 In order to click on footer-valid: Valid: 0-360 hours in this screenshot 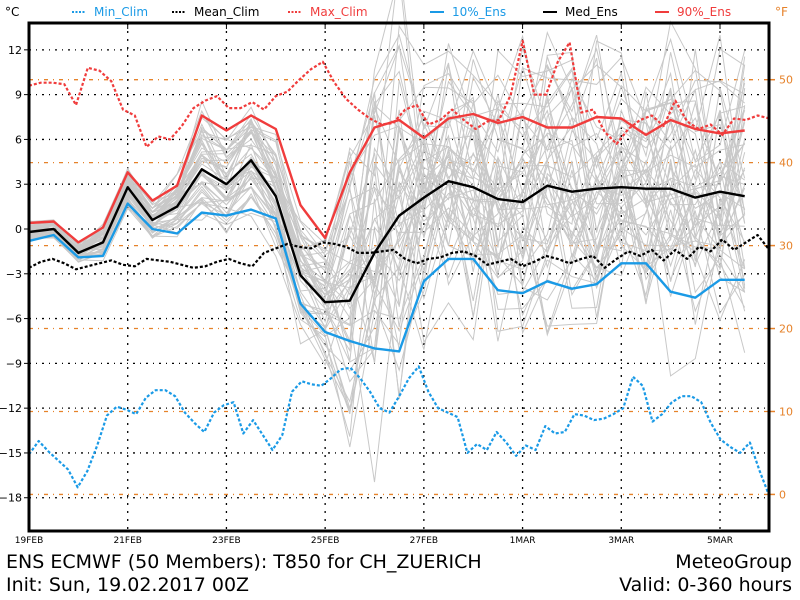, I will do `click(705, 585)`.